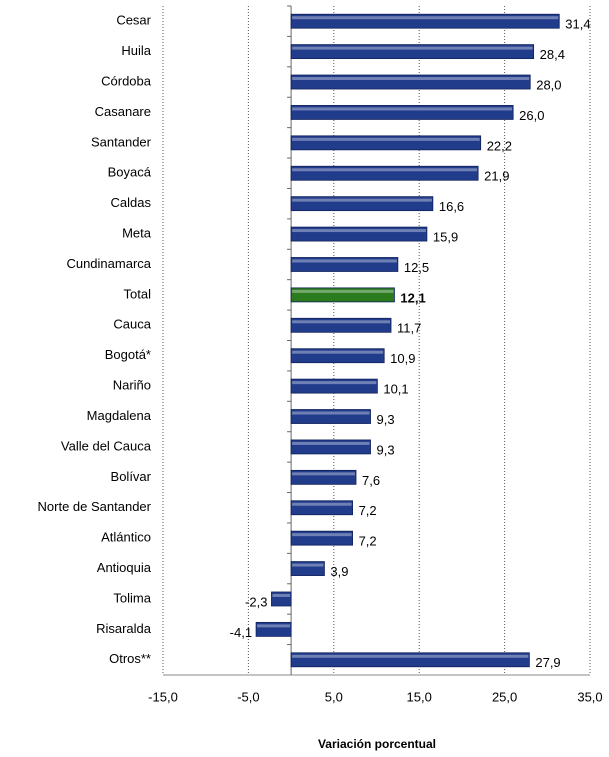 The width and height of the screenshot is (609, 757). What do you see at coordinates (126, 80) in the screenshot?
I see `y-tick-label: Córdoba` at bounding box center [126, 80].